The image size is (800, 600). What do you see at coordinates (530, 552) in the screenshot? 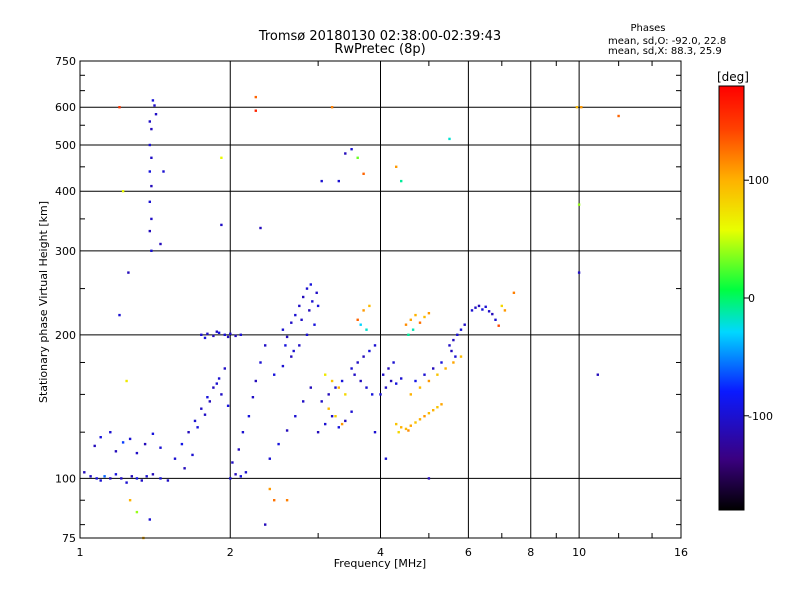
I see `x-tick-label: 8` at bounding box center [530, 552].